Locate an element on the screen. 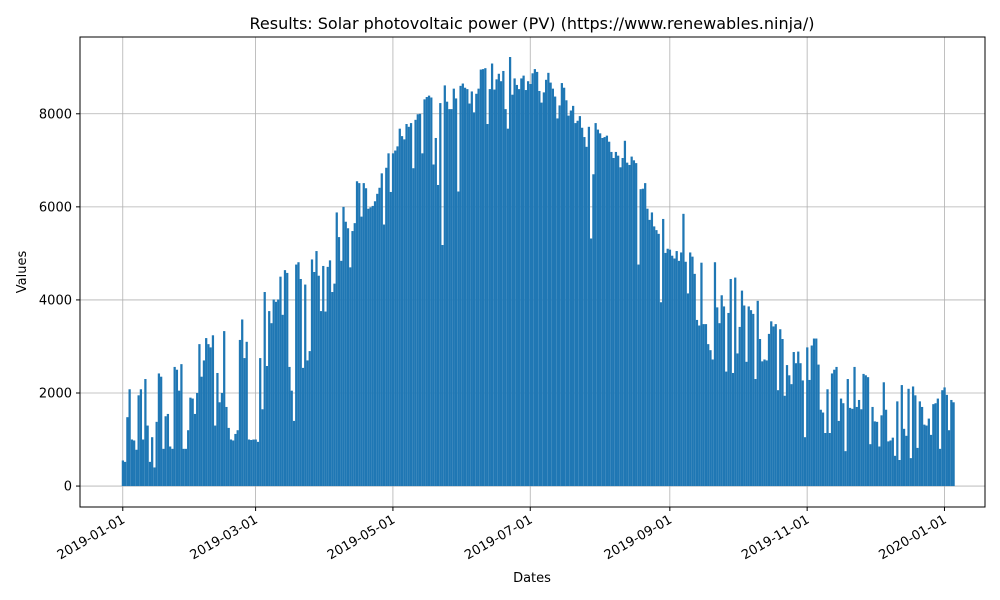 The width and height of the screenshot is (1000, 600). y-axis-label: Values is located at coordinates (22, 272).